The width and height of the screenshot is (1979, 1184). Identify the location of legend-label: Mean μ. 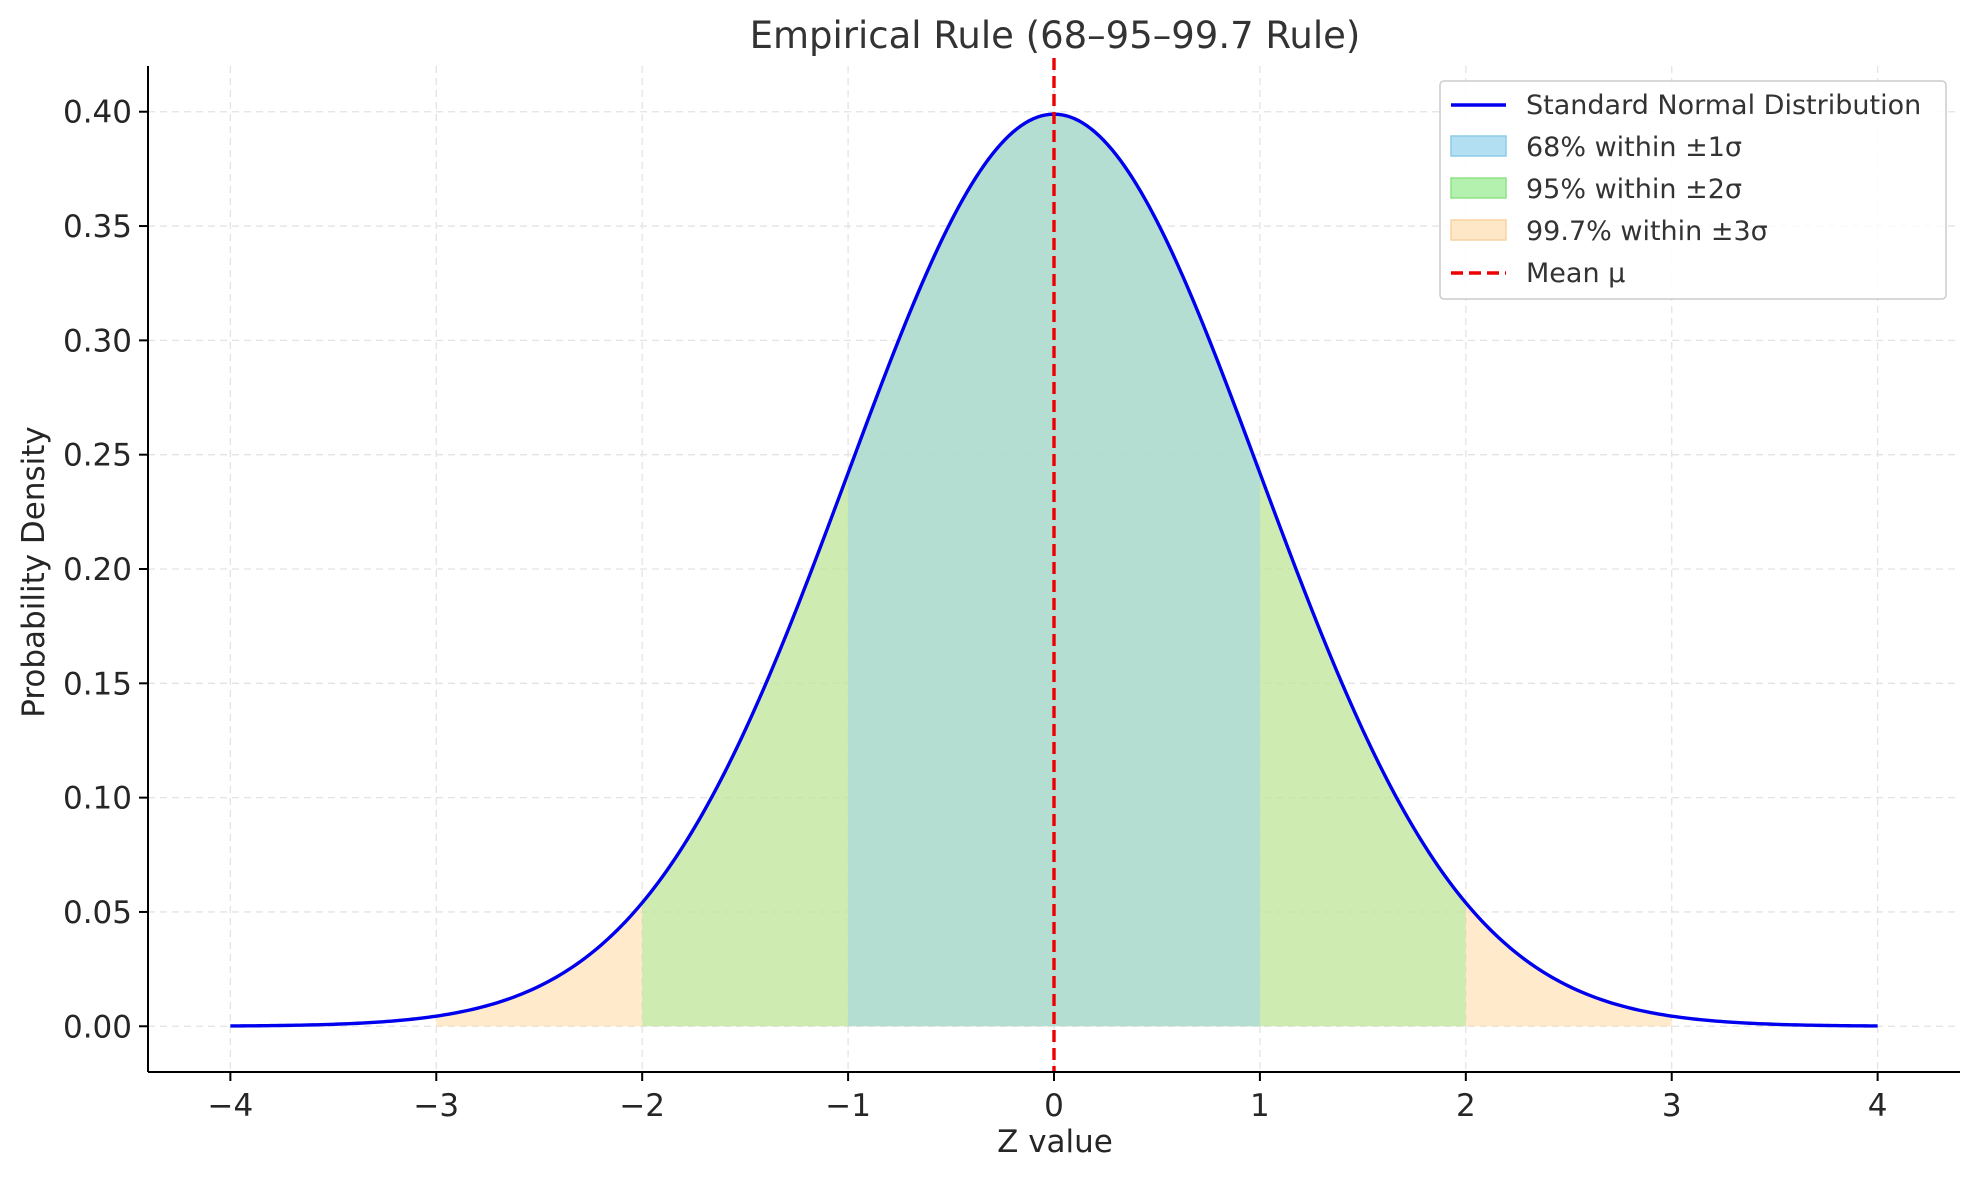
(1575, 273).